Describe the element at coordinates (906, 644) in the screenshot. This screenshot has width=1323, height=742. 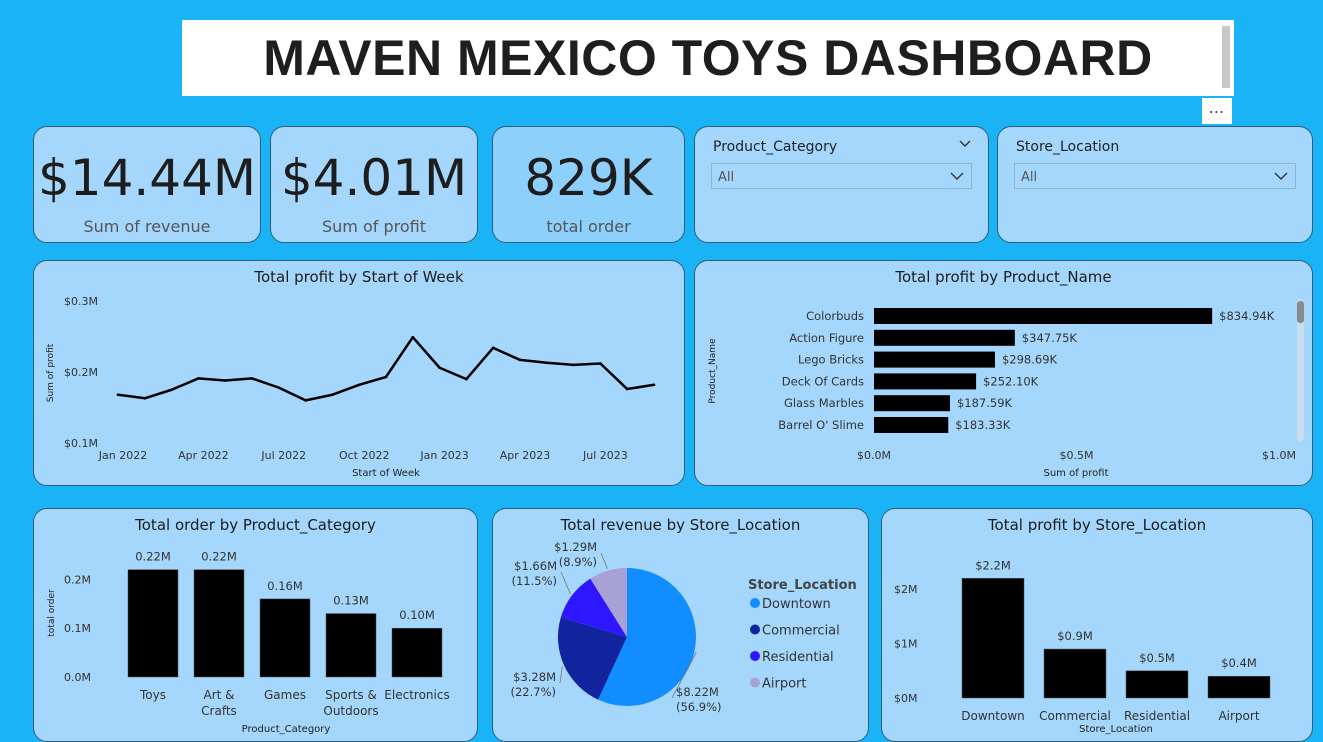
I see `y-tick-label: $1M` at that location.